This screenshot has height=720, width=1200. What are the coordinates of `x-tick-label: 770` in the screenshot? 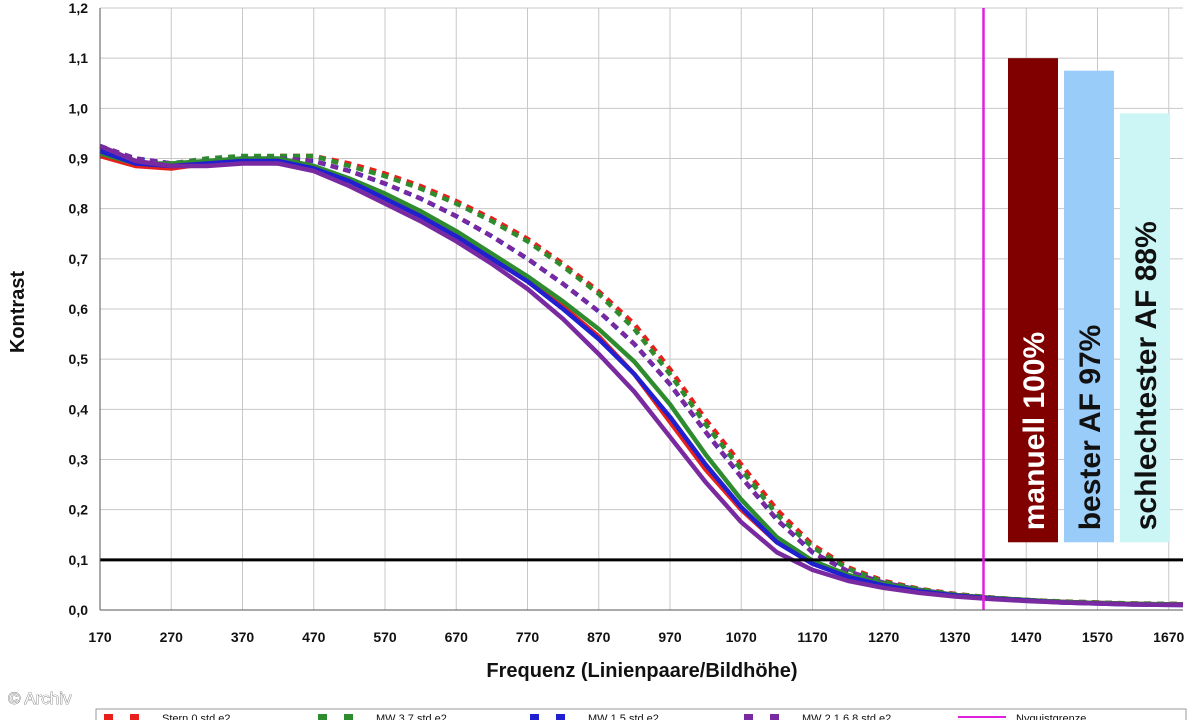 It's located at (528, 637).